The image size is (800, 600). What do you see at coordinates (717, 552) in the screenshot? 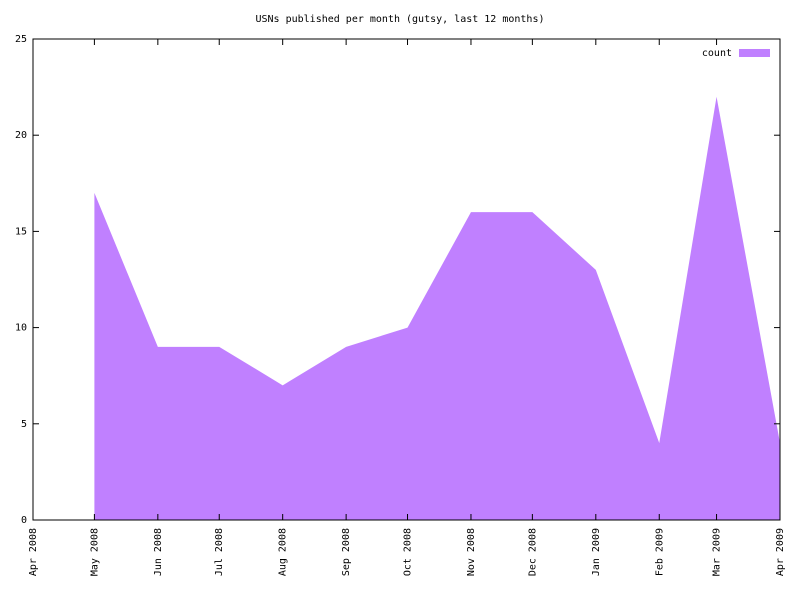
I see `x-tick-label: Mar 2009` at bounding box center [717, 552].